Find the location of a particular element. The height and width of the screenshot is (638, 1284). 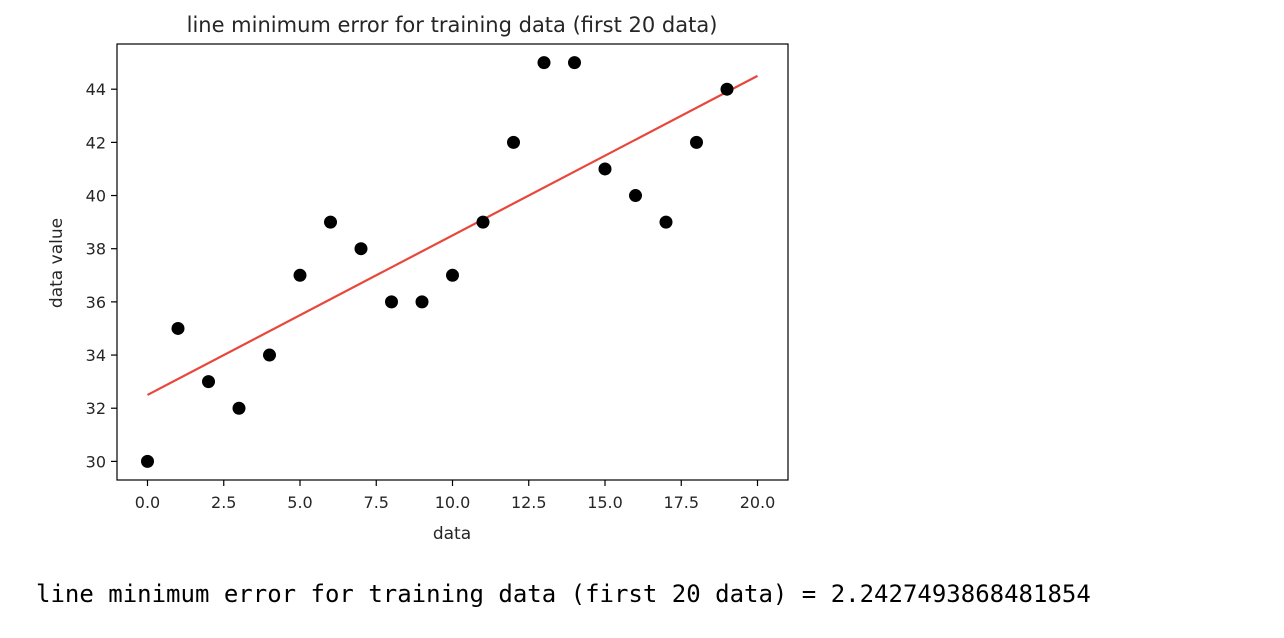

y-tick-label: 30 is located at coordinates (96, 461).